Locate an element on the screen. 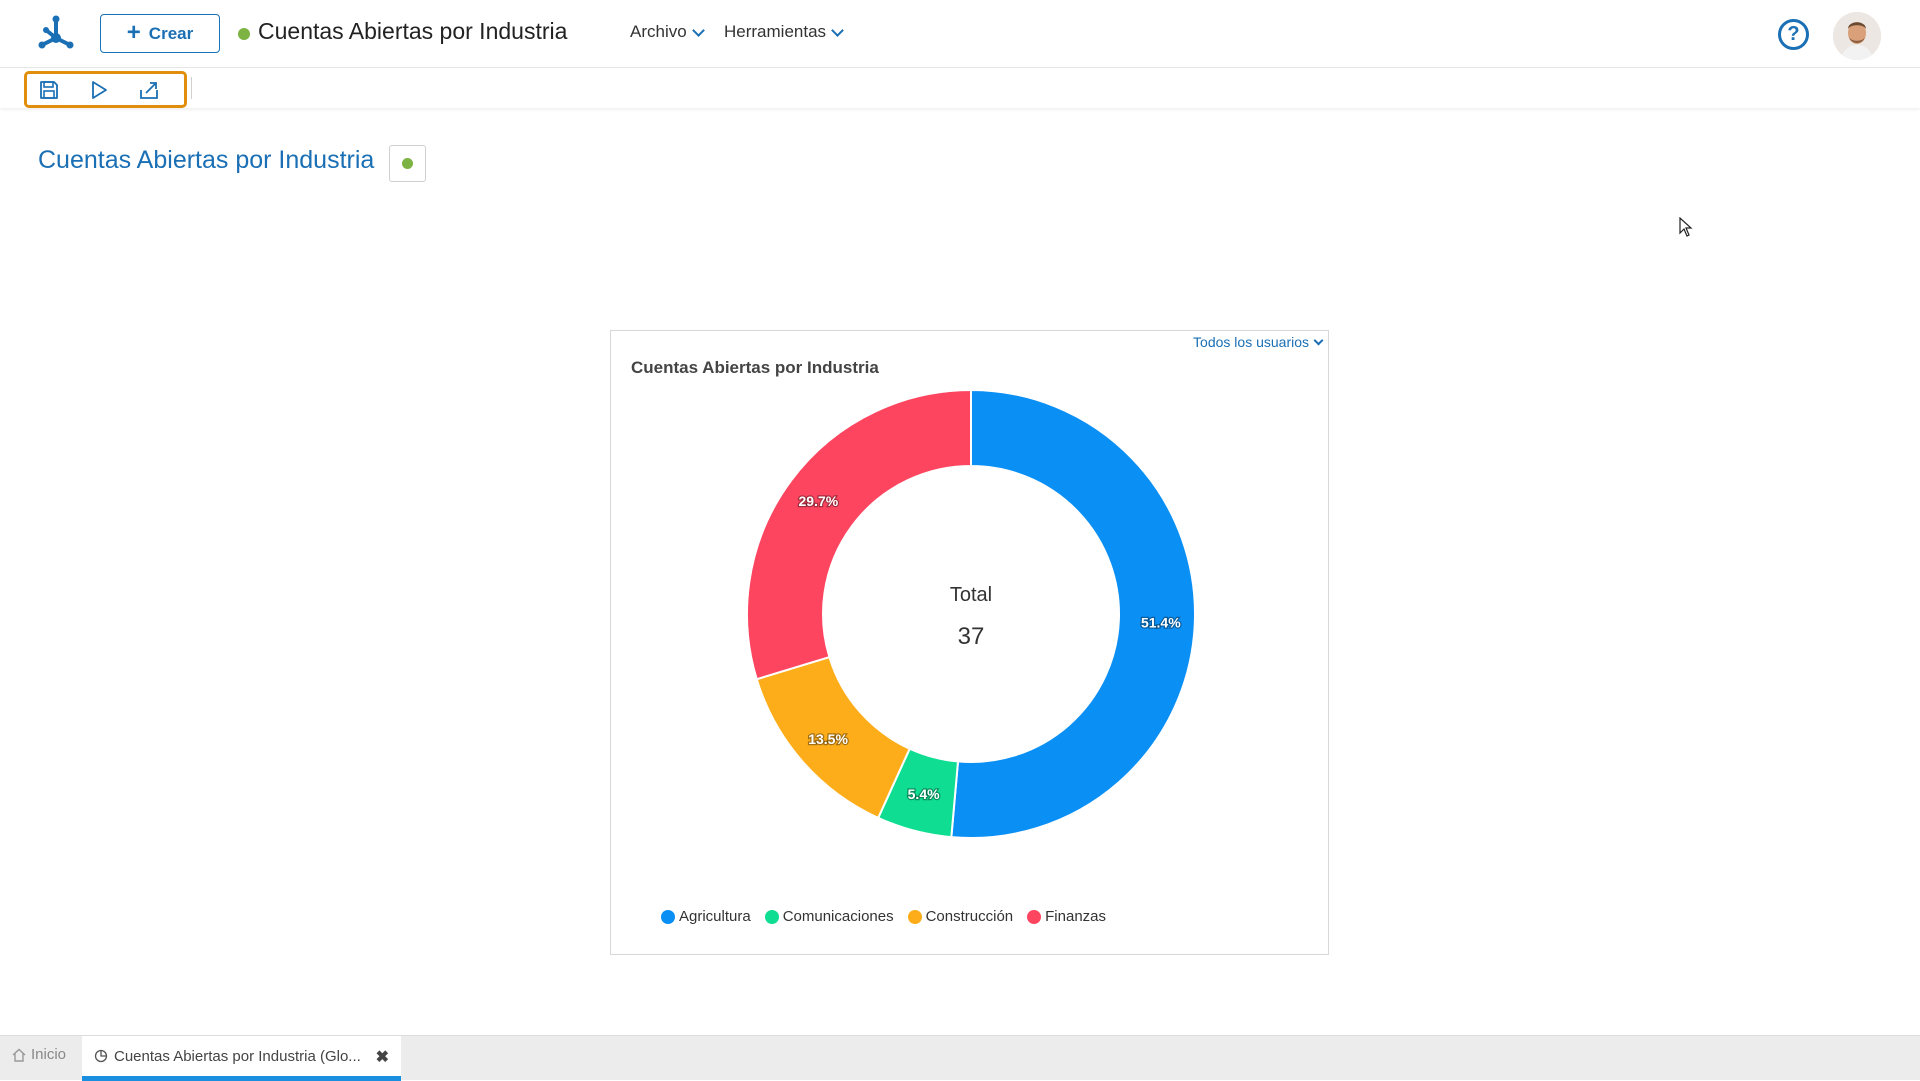 This screenshot has height=1081, width=1920. toolbar-highlight-group is located at coordinates (105, 89).